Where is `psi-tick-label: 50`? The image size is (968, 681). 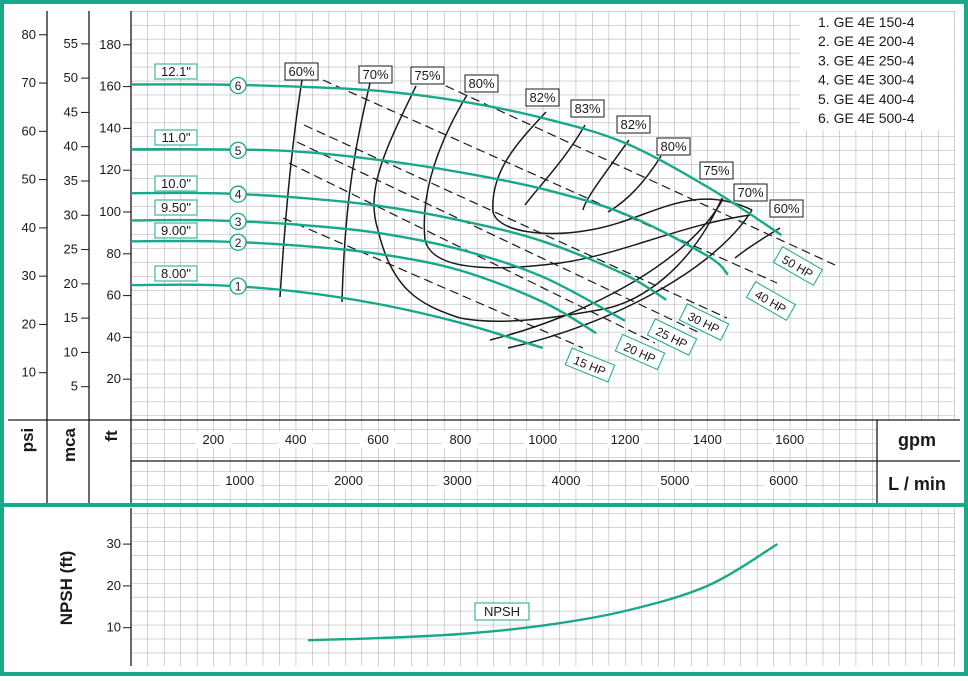
psi-tick-label: 50 is located at coordinates (29, 179).